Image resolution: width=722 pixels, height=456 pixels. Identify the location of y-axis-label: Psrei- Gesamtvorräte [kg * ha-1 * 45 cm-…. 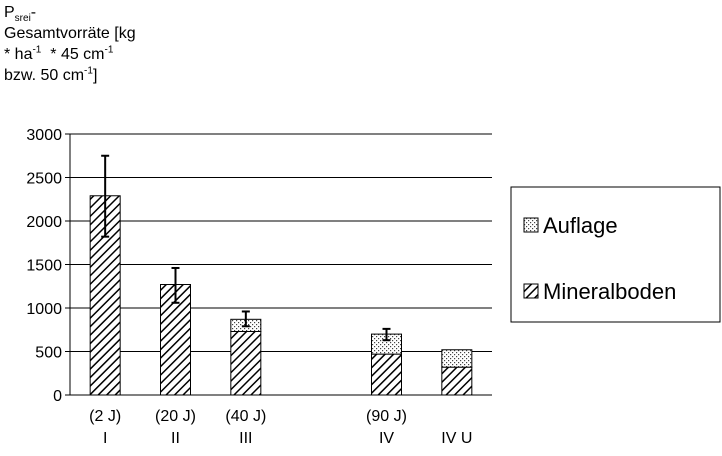
(70, 44).